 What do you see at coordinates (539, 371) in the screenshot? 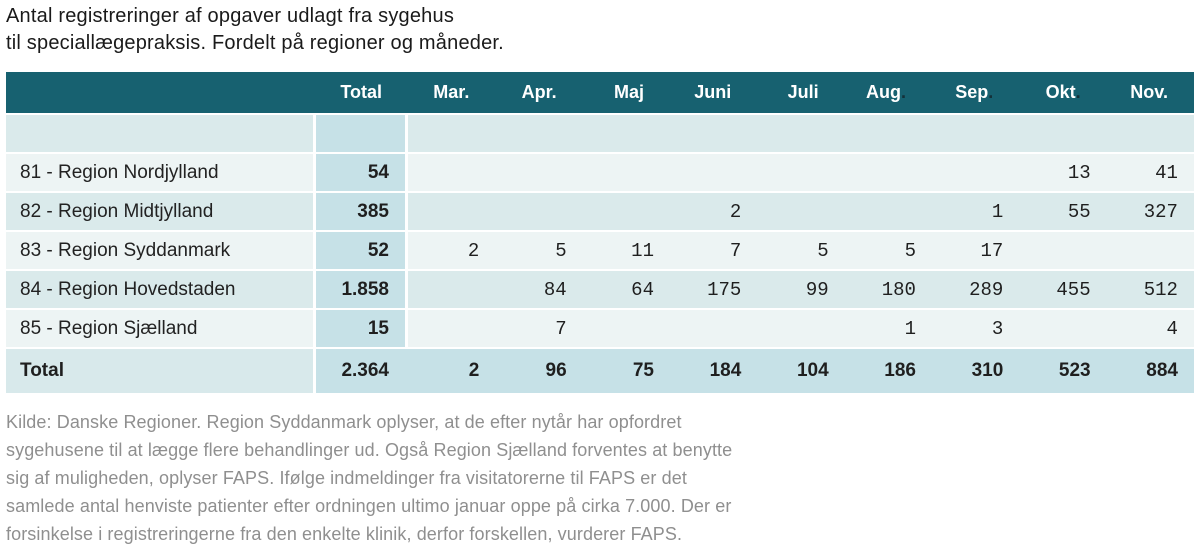
I see `value-cell: 96` at bounding box center [539, 371].